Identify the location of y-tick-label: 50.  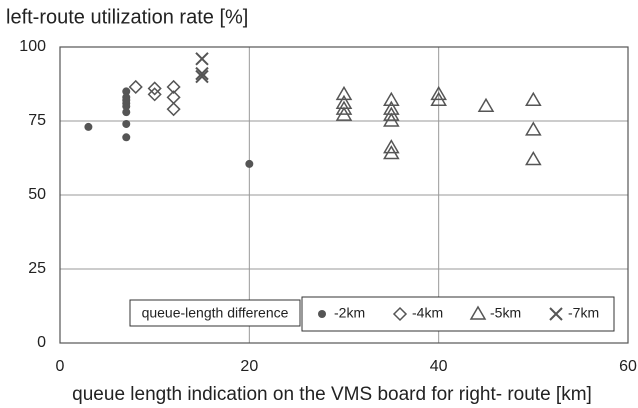
(37, 194).